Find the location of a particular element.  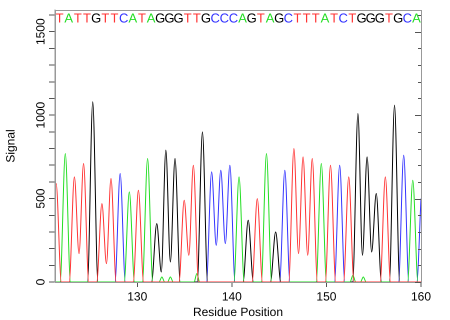

y-tick-label: 1500 is located at coordinates (40, 32).